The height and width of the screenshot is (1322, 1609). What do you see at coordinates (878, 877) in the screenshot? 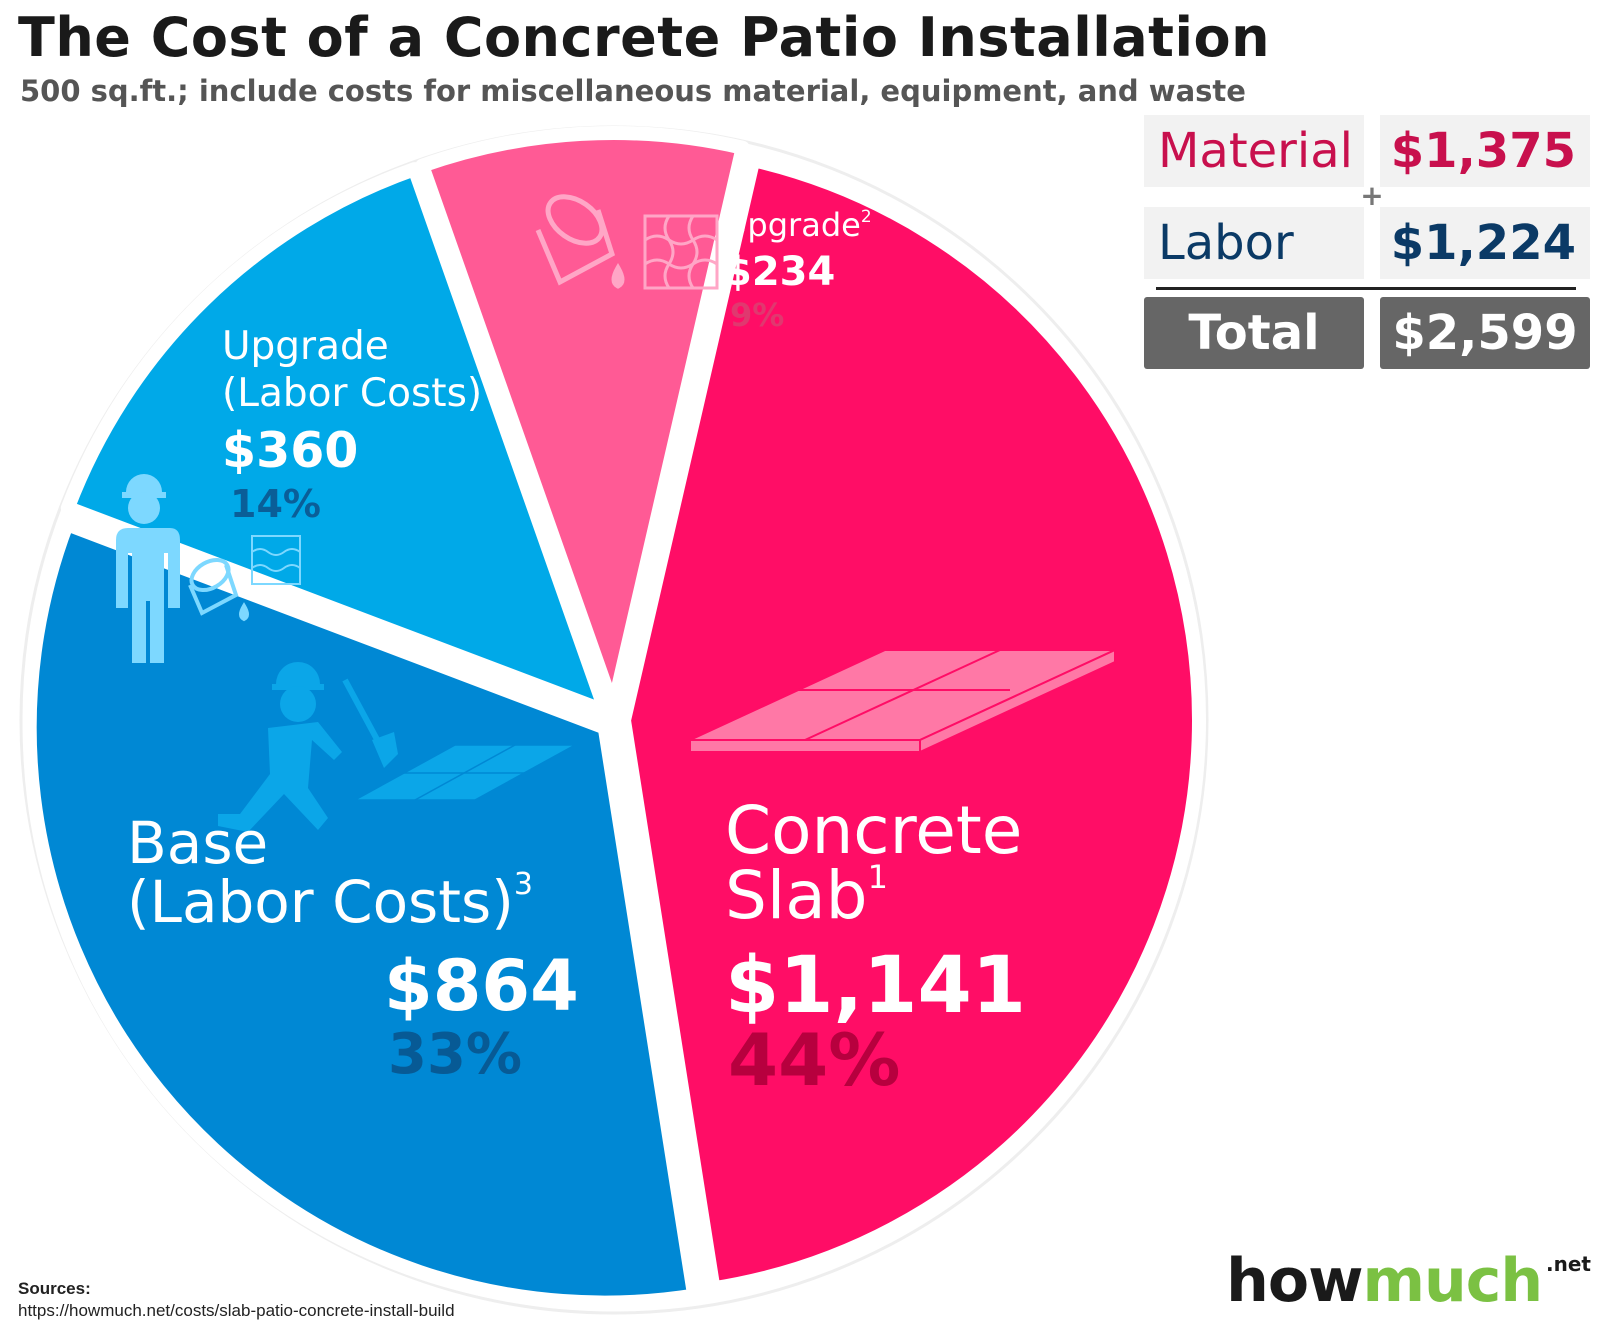
I see `slab-footnote: 1` at bounding box center [878, 877].